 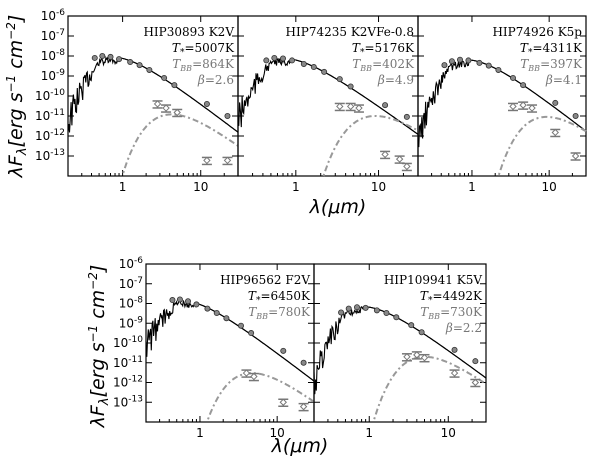 I want to click on beta: β=2.6, so click(x=215, y=80).